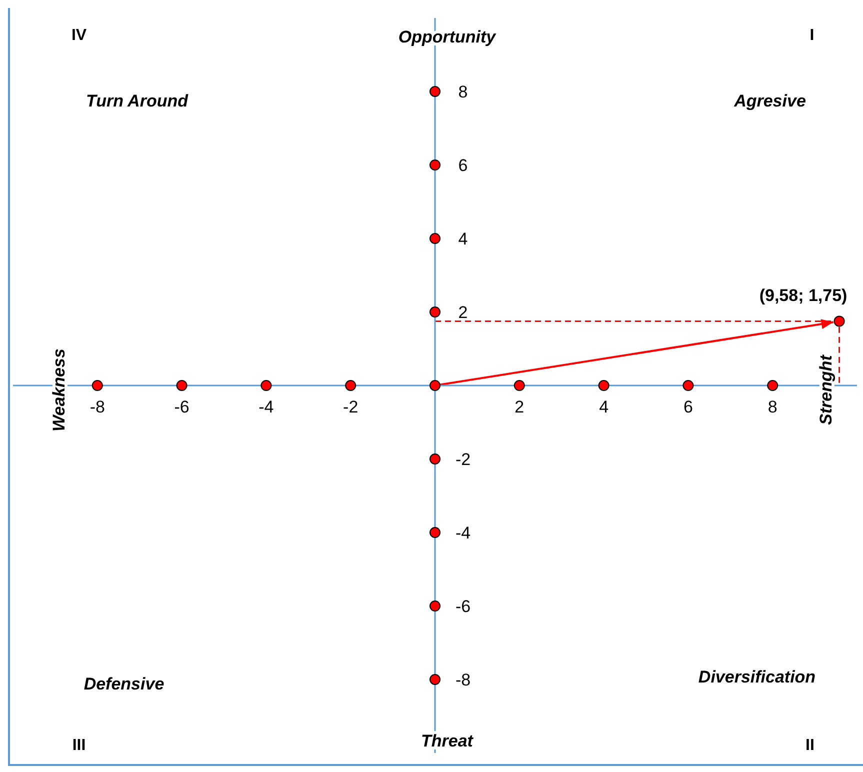 The height and width of the screenshot is (772, 863). I want to click on annotation: IV, so click(79, 35).